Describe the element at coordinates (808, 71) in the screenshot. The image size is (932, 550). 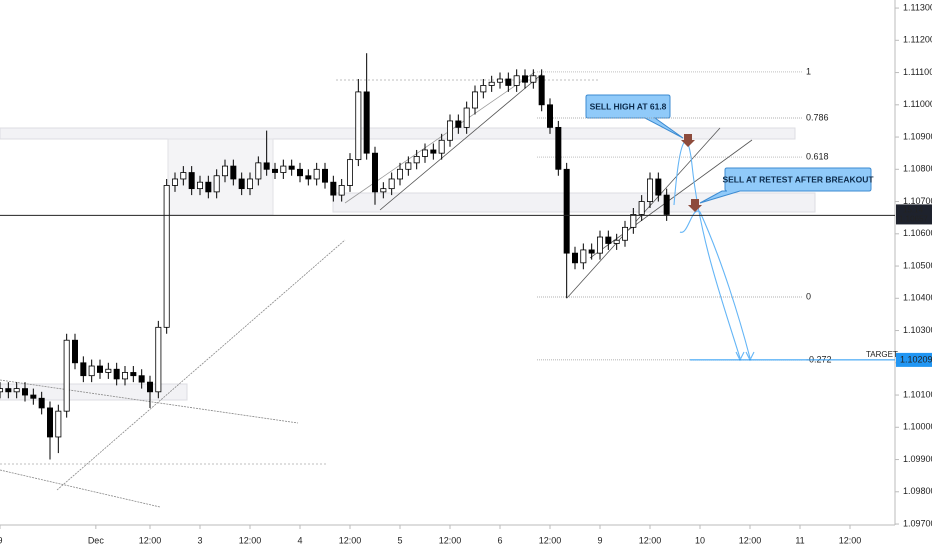
I see `fib-label: 1` at that location.